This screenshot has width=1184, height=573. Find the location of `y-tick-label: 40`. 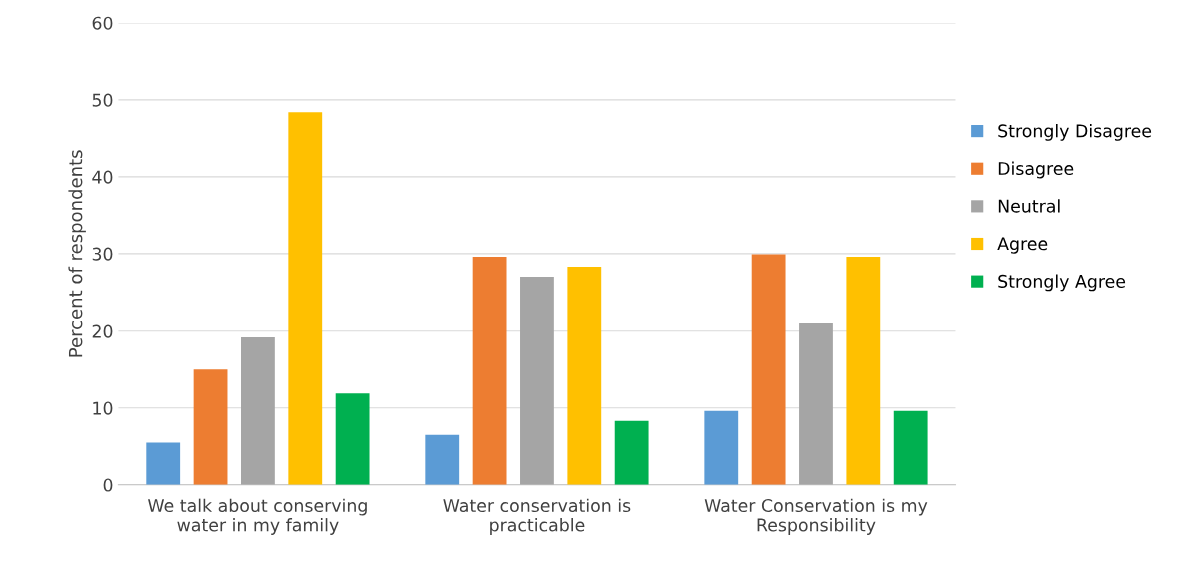

y-tick-label: 40 is located at coordinates (102, 177).